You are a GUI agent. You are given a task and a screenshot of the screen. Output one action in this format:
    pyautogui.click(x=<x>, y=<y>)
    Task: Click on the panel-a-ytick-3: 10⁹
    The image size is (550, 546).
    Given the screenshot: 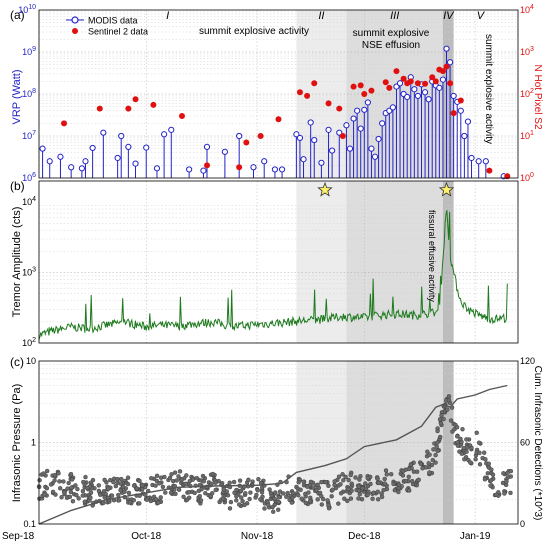 What is the action you would take?
    pyautogui.click(x=29, y=51)
    